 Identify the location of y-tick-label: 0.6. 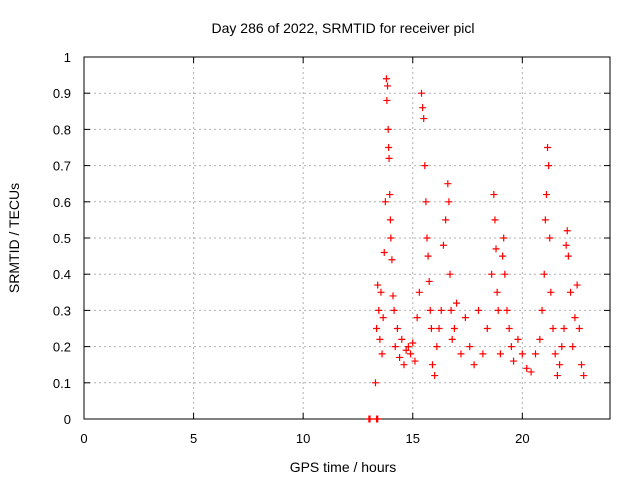
(62, 202).